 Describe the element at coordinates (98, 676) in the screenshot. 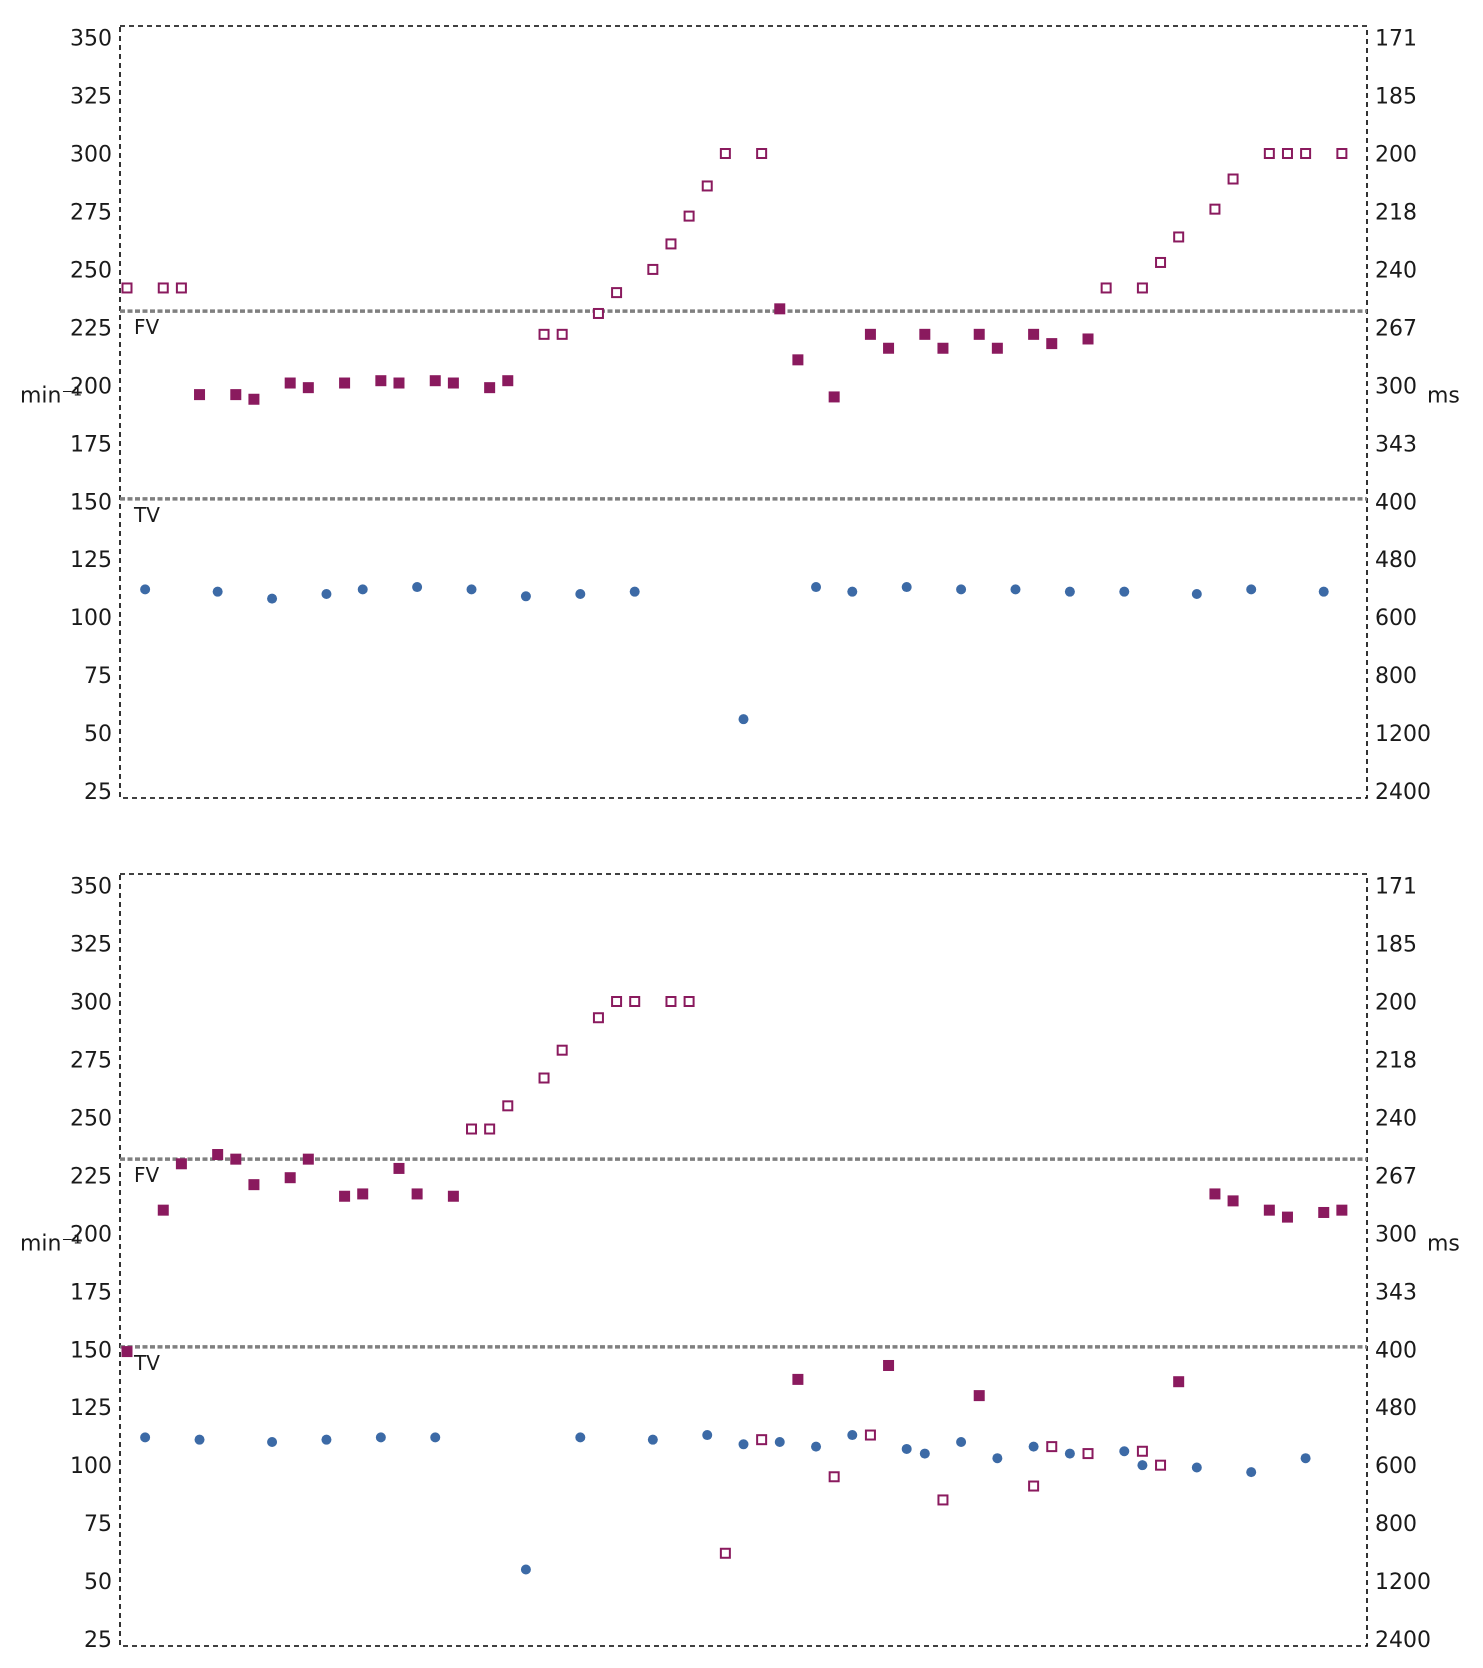

I see `left-tick-label: 75` at that location.